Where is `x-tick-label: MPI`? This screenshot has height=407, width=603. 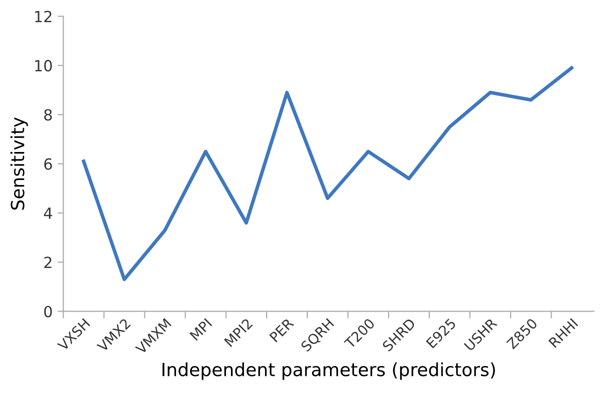 x-tick-label: MPI is located at coordinates (201, 329).